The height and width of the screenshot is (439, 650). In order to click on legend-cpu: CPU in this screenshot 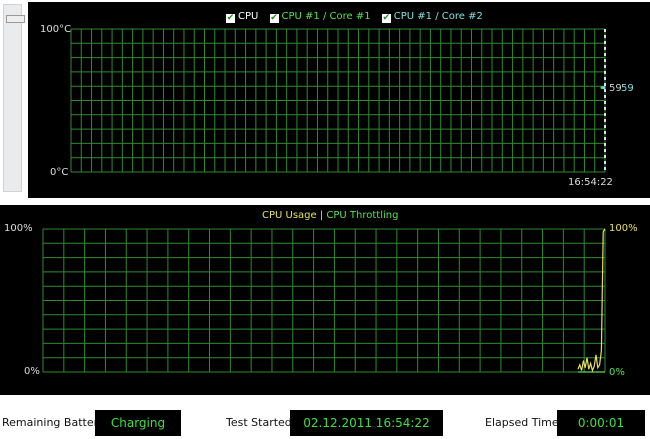, I will do `click(248, 16)`.